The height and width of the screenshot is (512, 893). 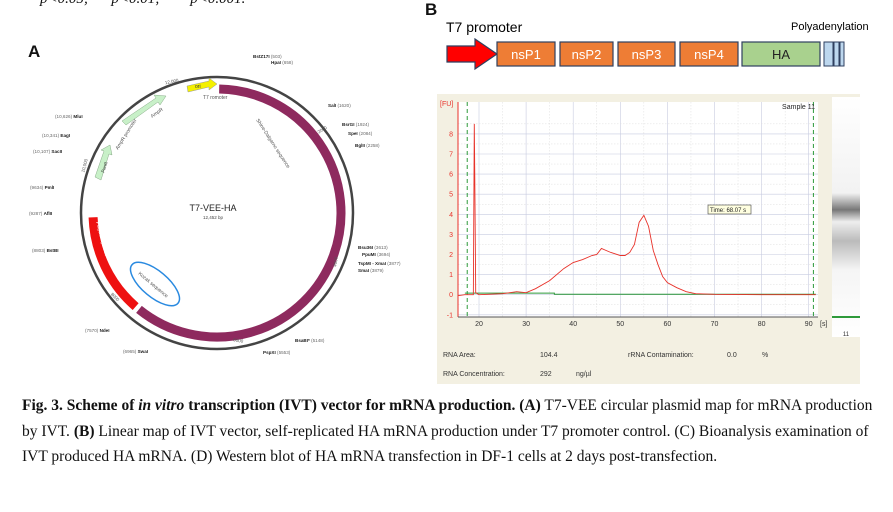 I want to click on nsp-label: nsP1-4, so click(x=328, y=249).